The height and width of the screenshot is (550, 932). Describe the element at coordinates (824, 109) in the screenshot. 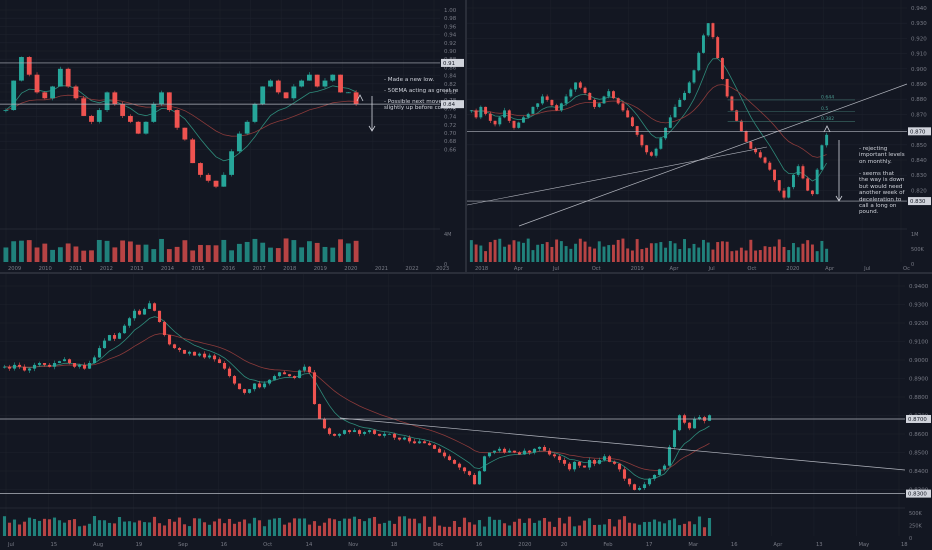

I see `fib-level-label: 0.5` at that location.